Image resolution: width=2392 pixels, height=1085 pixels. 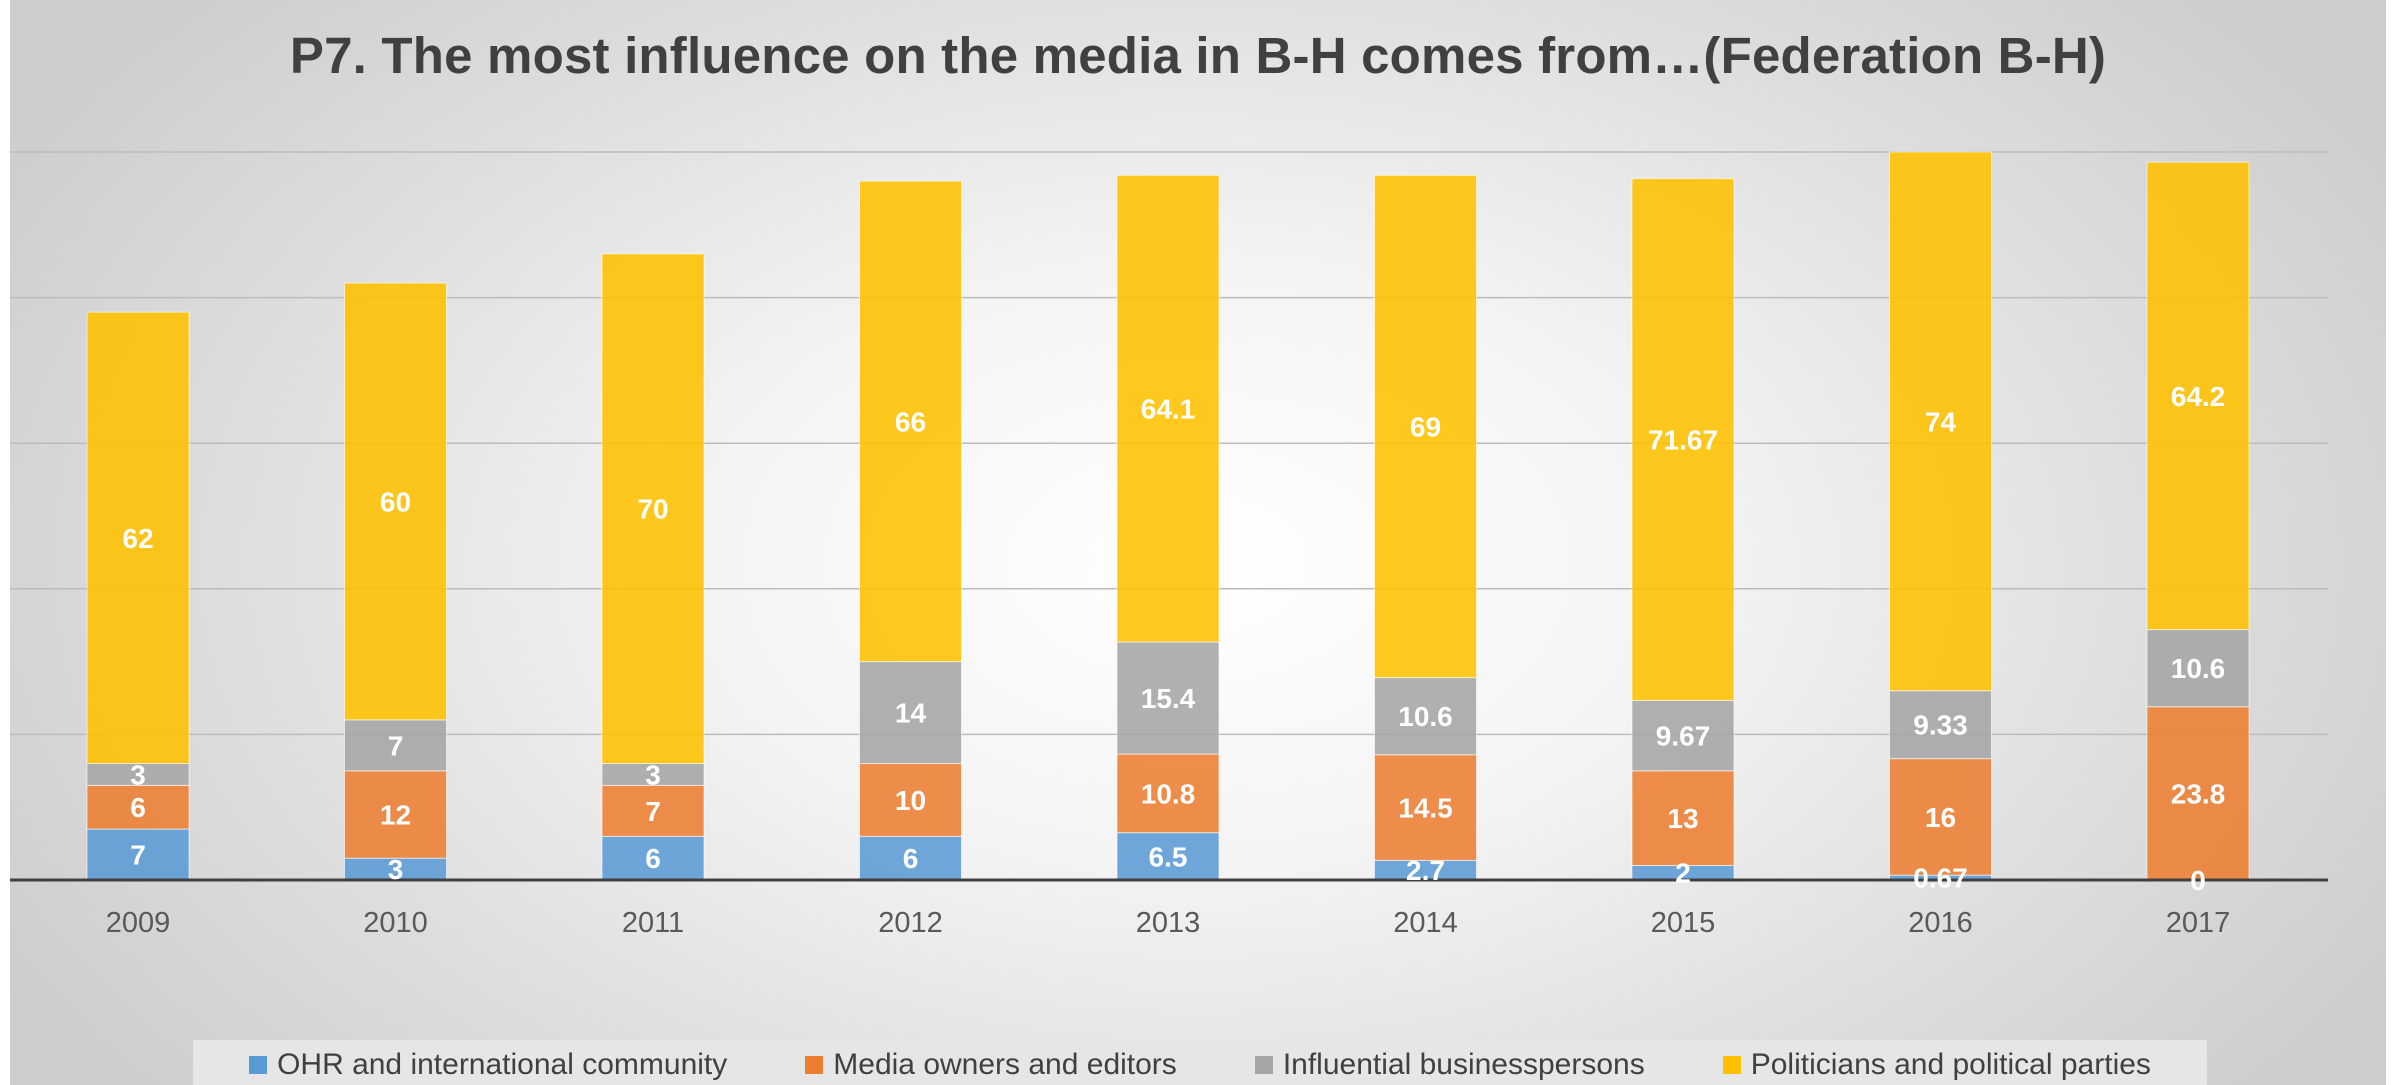 What do you see at coordinates (1683, 873) in the screenshot?
I see `data-label: 2` at bounding box center [1683, 873].